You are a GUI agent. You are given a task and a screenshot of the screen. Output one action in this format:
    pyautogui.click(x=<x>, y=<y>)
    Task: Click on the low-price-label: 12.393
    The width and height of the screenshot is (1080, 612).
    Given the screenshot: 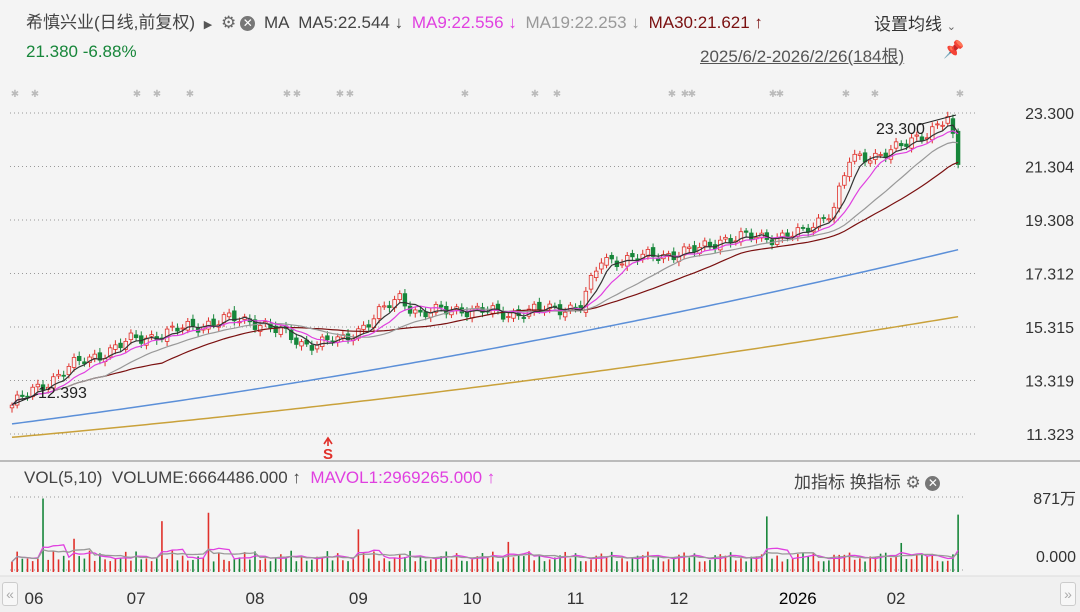 What is the action you would take?
    pyautogui.click(x=62, y=393)
    